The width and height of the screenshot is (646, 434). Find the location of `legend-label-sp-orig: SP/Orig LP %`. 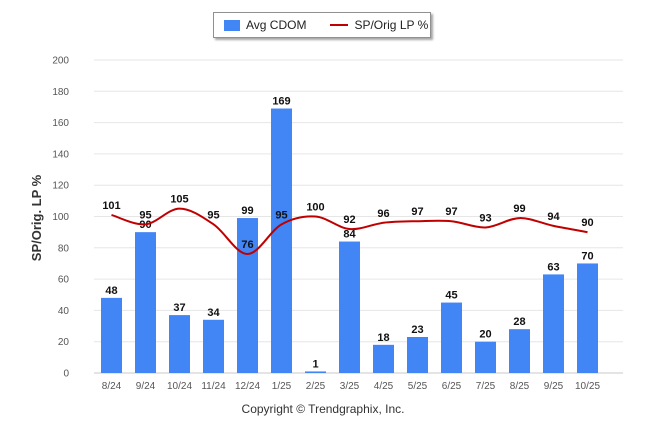

legend-label-sp-orig: SP/Orig LP % is located at coordinates (391, 25).